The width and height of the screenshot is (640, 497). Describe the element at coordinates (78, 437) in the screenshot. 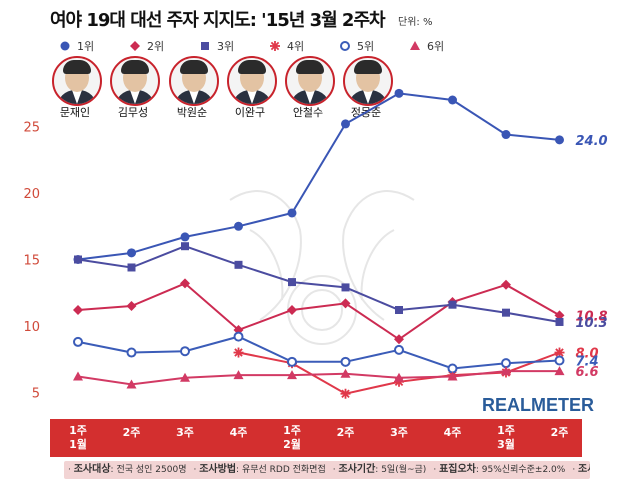

I see `x-tick-label: 1주 1월` at that location.